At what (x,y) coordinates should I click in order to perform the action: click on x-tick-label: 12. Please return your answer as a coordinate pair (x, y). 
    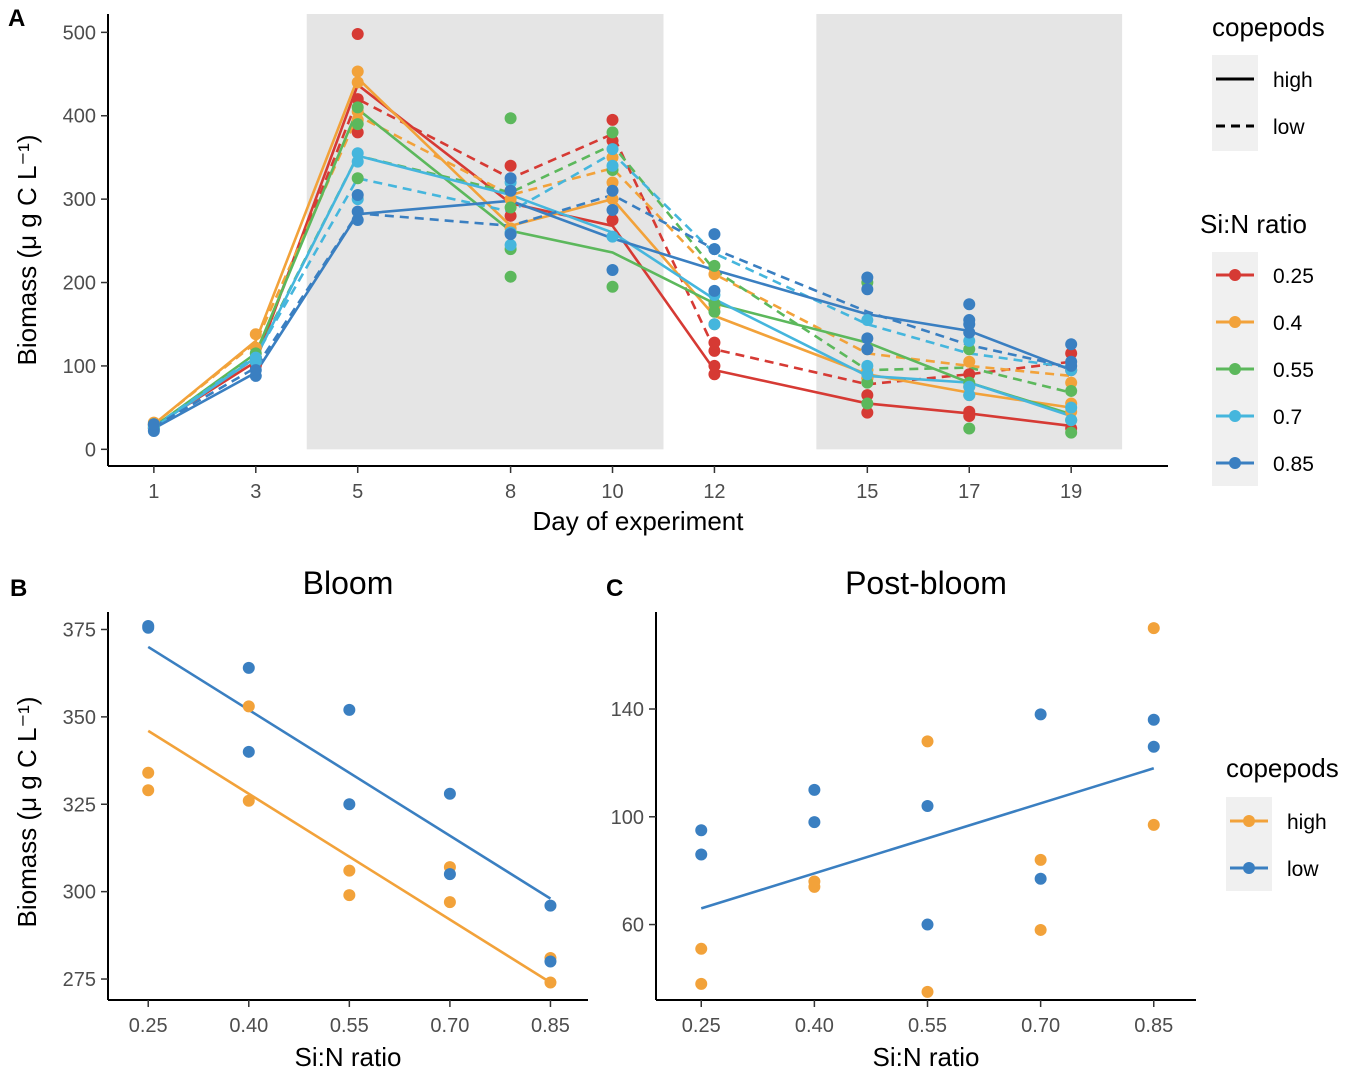
    Looking at the image, I should click on (714, 492).